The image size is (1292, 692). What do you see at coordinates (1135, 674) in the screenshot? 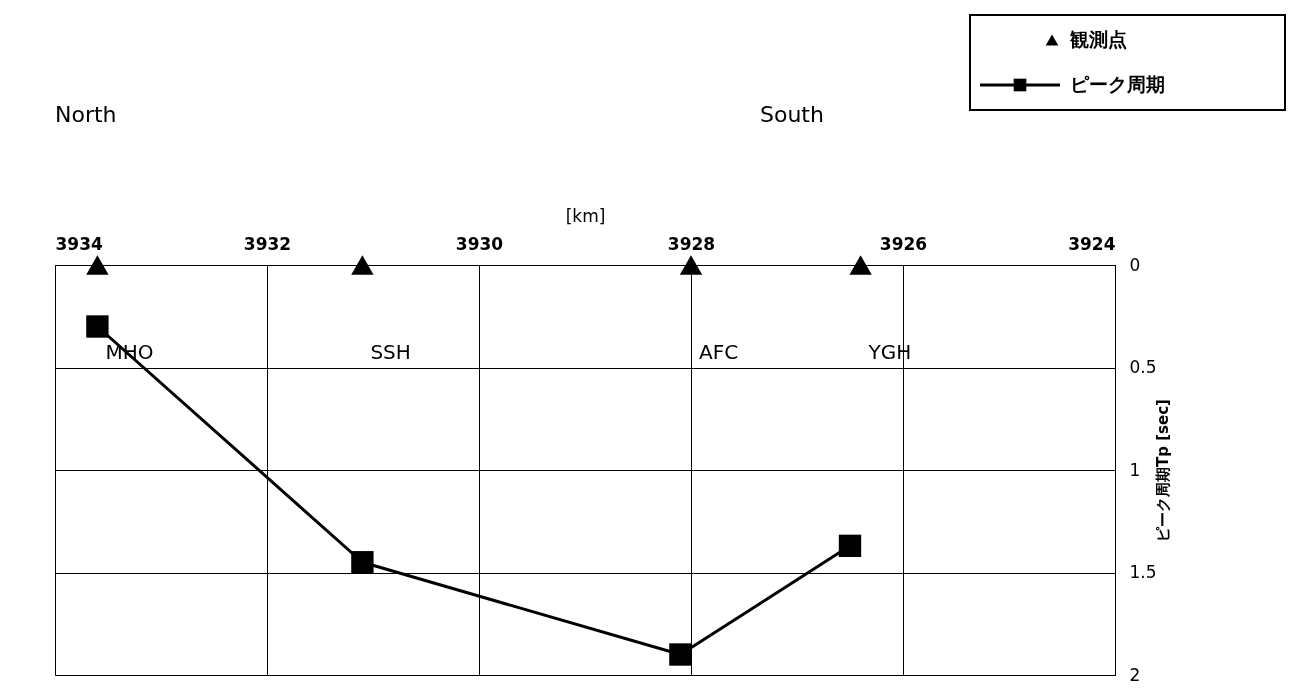
I see `y-tick-label: 2` at bounding box center [1135, 674].